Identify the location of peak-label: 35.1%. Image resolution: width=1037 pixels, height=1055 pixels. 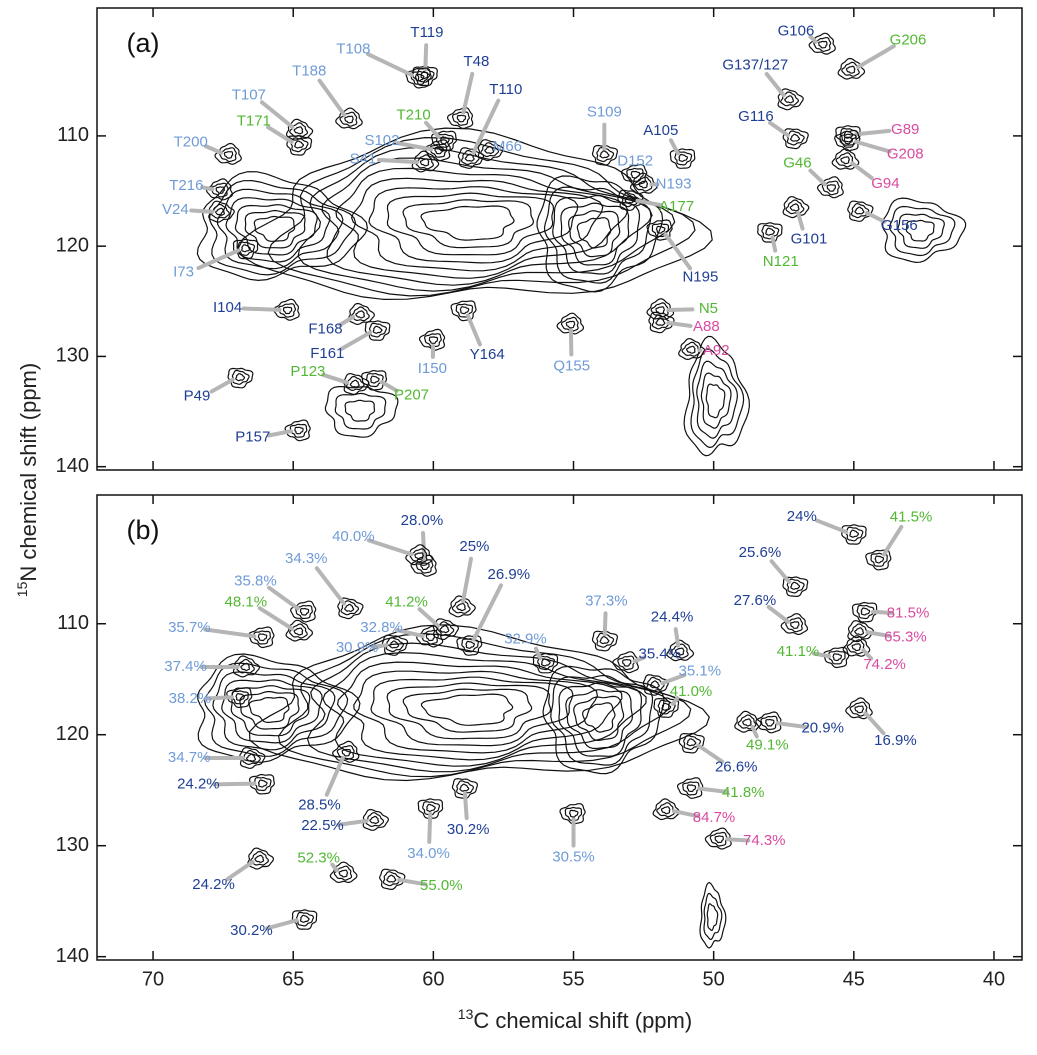
(700, 671).